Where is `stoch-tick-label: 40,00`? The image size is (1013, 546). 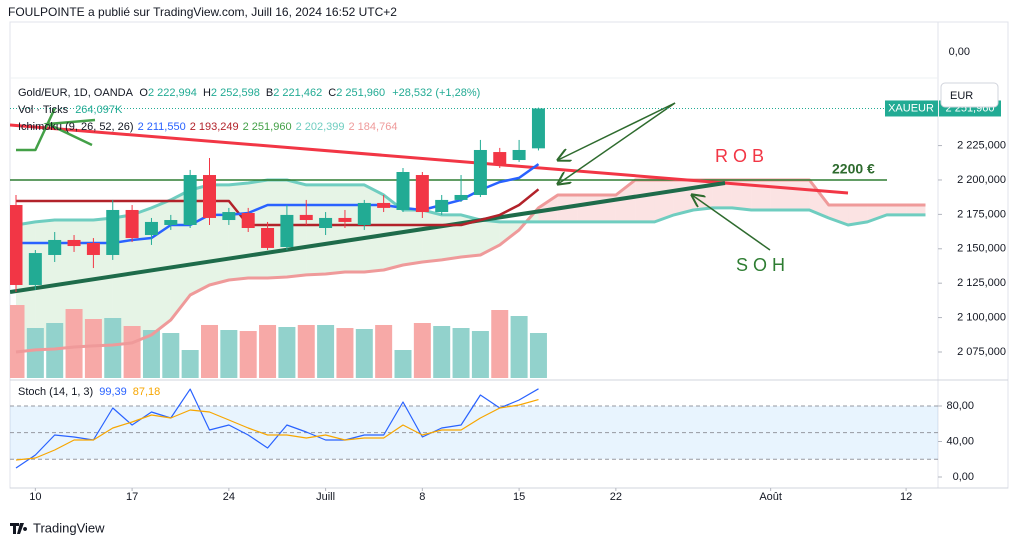
stoch-tick-label: 40,00 is located at coordinates (960, 441).